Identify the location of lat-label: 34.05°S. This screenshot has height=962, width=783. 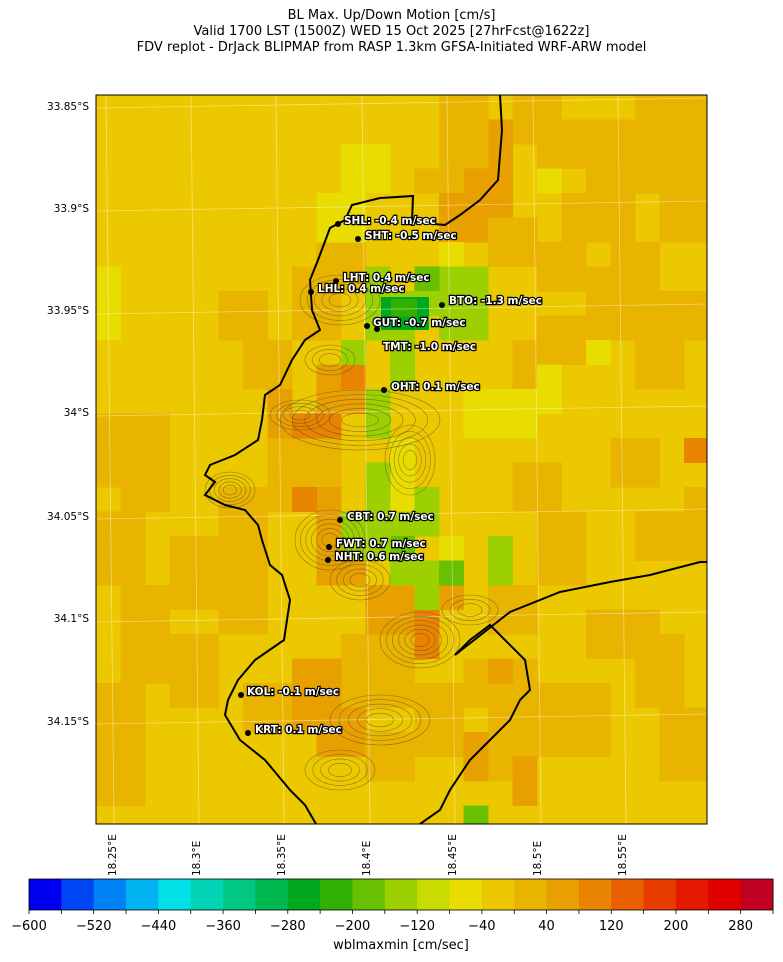
(68, 517).